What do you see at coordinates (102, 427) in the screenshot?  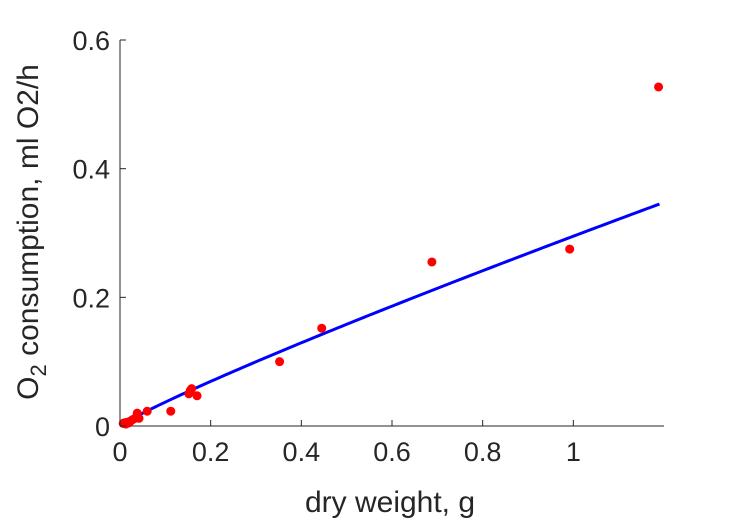 I see `y-tick-label: 0` at bounding box center [102, 427].